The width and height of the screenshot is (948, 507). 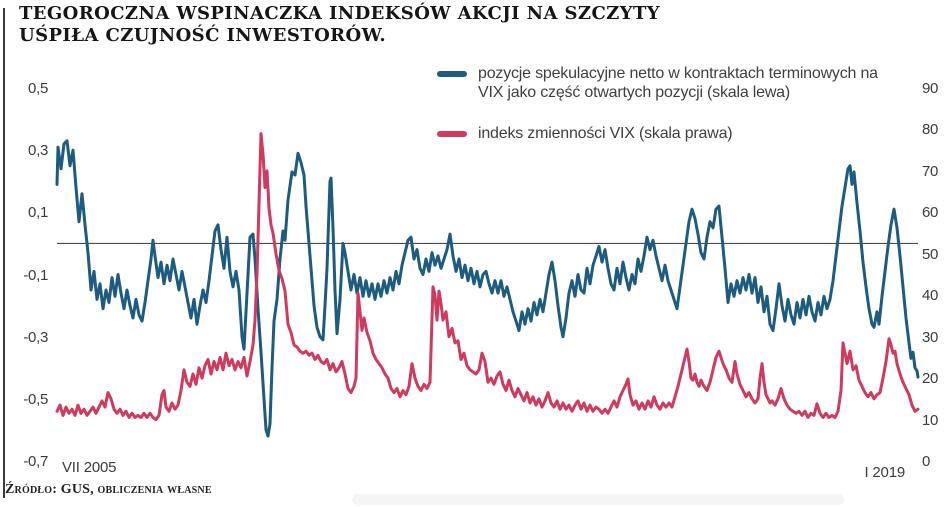 What do you see at coordinates (930, 88) in the screenshot?
I see `right-axis-tick: 90` at bounding box center [930, 88].